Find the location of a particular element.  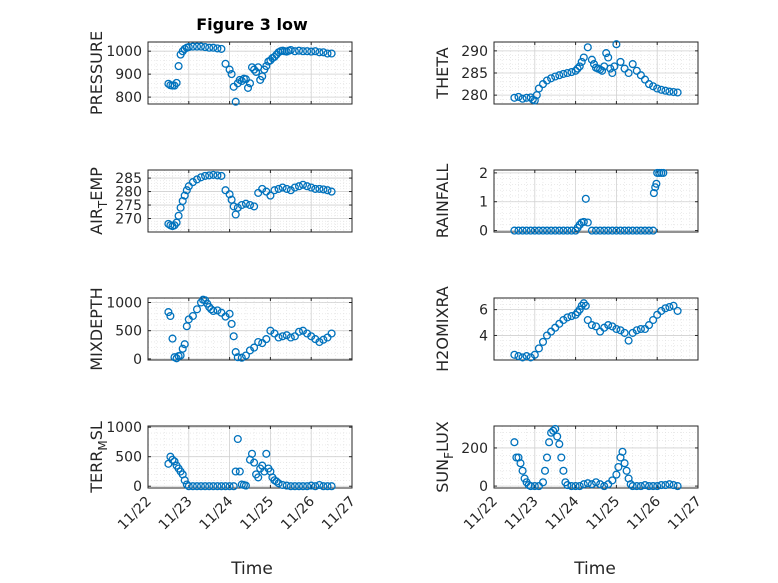

x-tick-label: 11/27 is located at coordinates (685, 514).